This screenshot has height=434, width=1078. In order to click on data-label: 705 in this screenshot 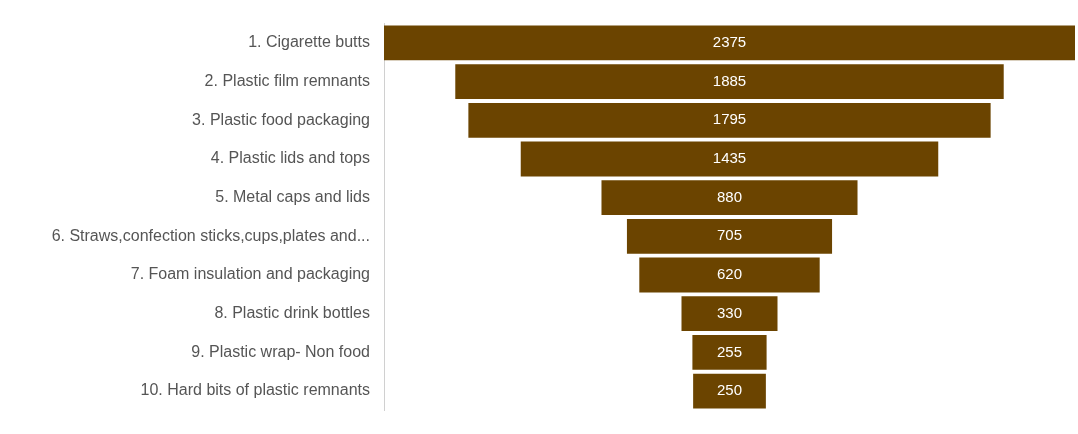, I will do `click(729, 235)`.